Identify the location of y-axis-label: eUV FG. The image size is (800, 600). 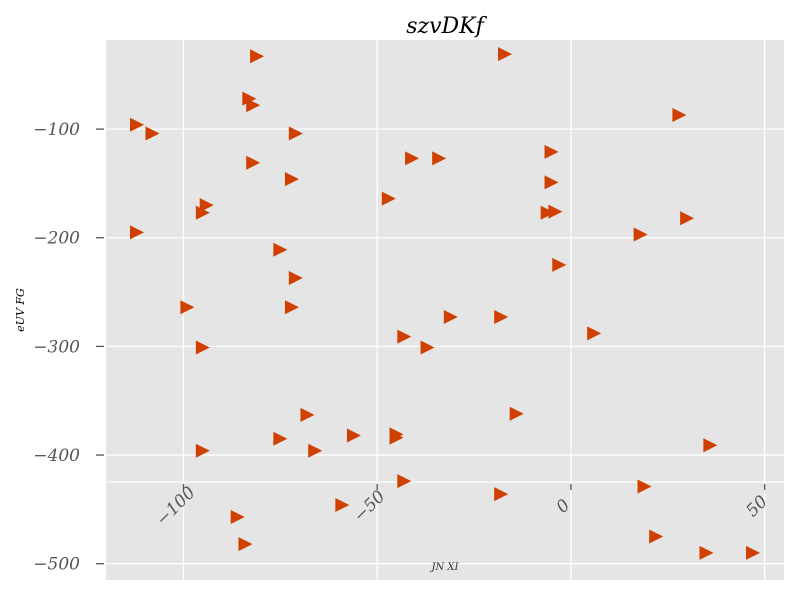
(20, 310).